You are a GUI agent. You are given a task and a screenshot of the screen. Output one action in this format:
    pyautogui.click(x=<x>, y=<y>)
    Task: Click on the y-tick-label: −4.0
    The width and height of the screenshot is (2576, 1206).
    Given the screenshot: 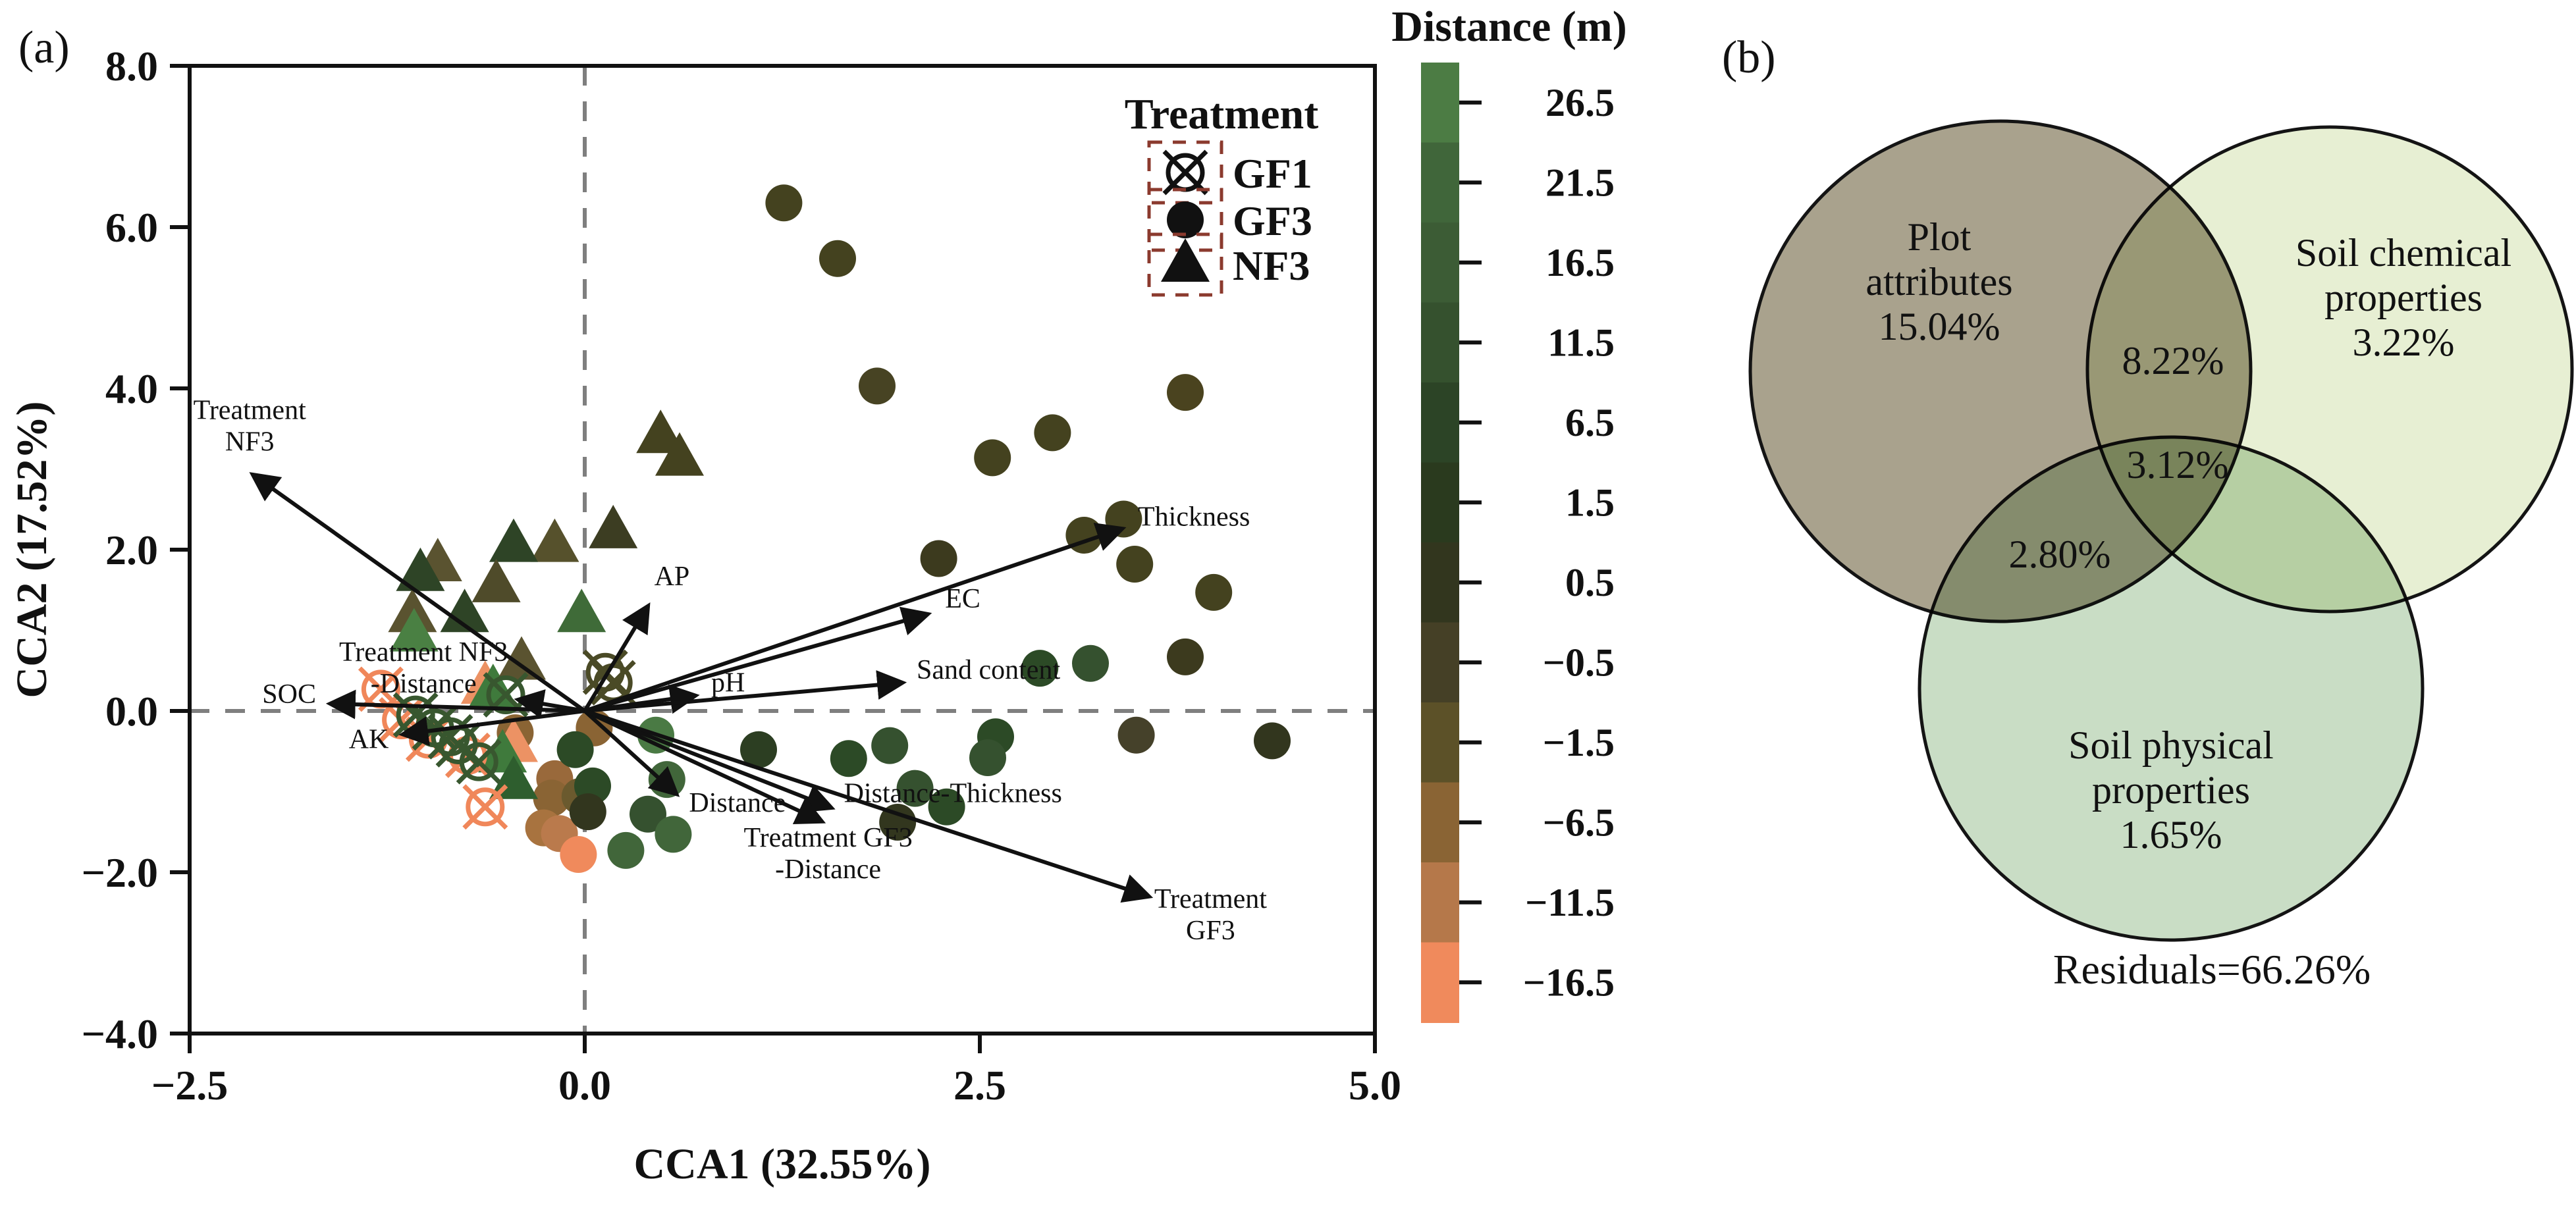 What is the action you would take?
    pyautogui.click(x=120, y=1033)
    